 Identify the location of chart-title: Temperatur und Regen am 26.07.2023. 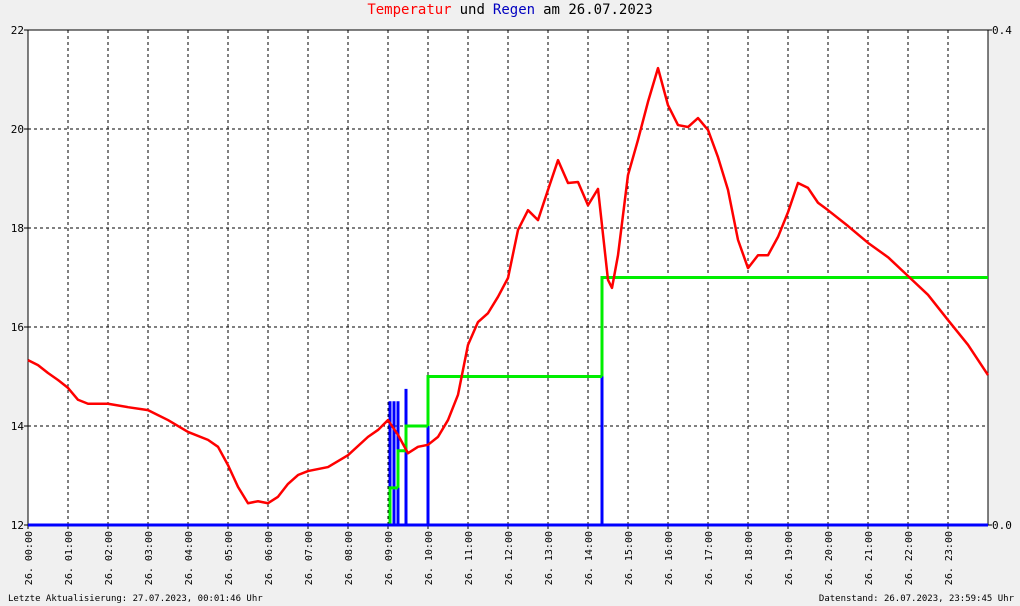
(509, 10).